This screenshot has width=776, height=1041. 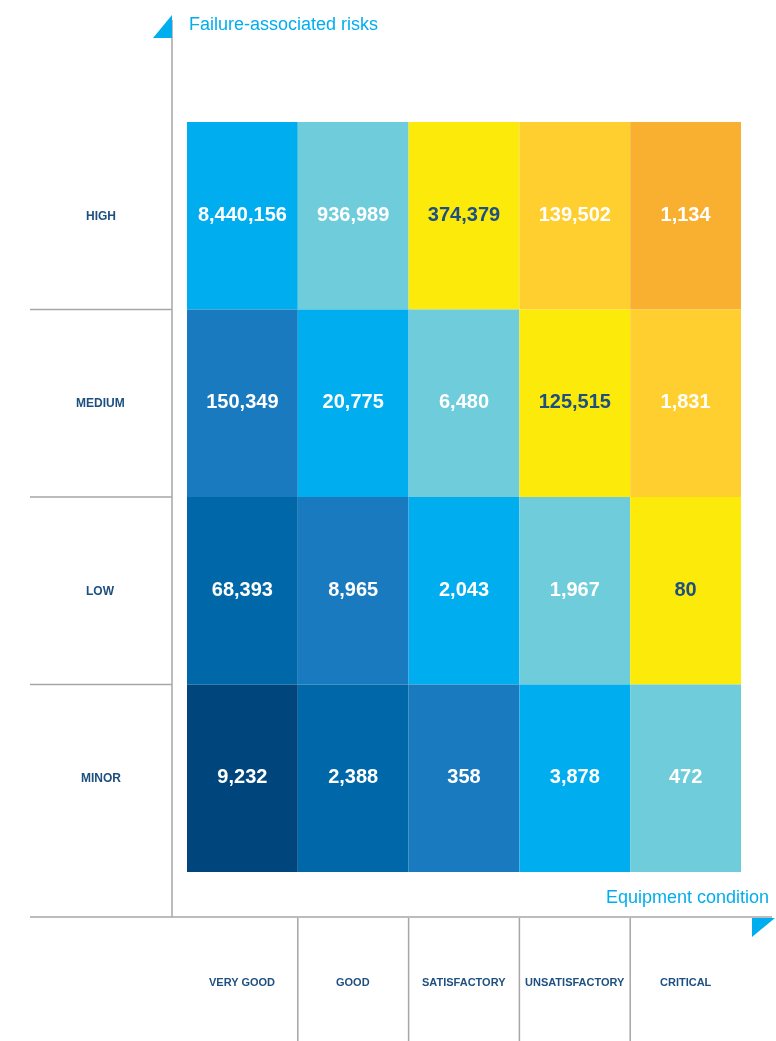 What do you see at coordinates (574, 401) in the screenshot?
I see `data-label: 125,515` at bounding box center [574, 401].